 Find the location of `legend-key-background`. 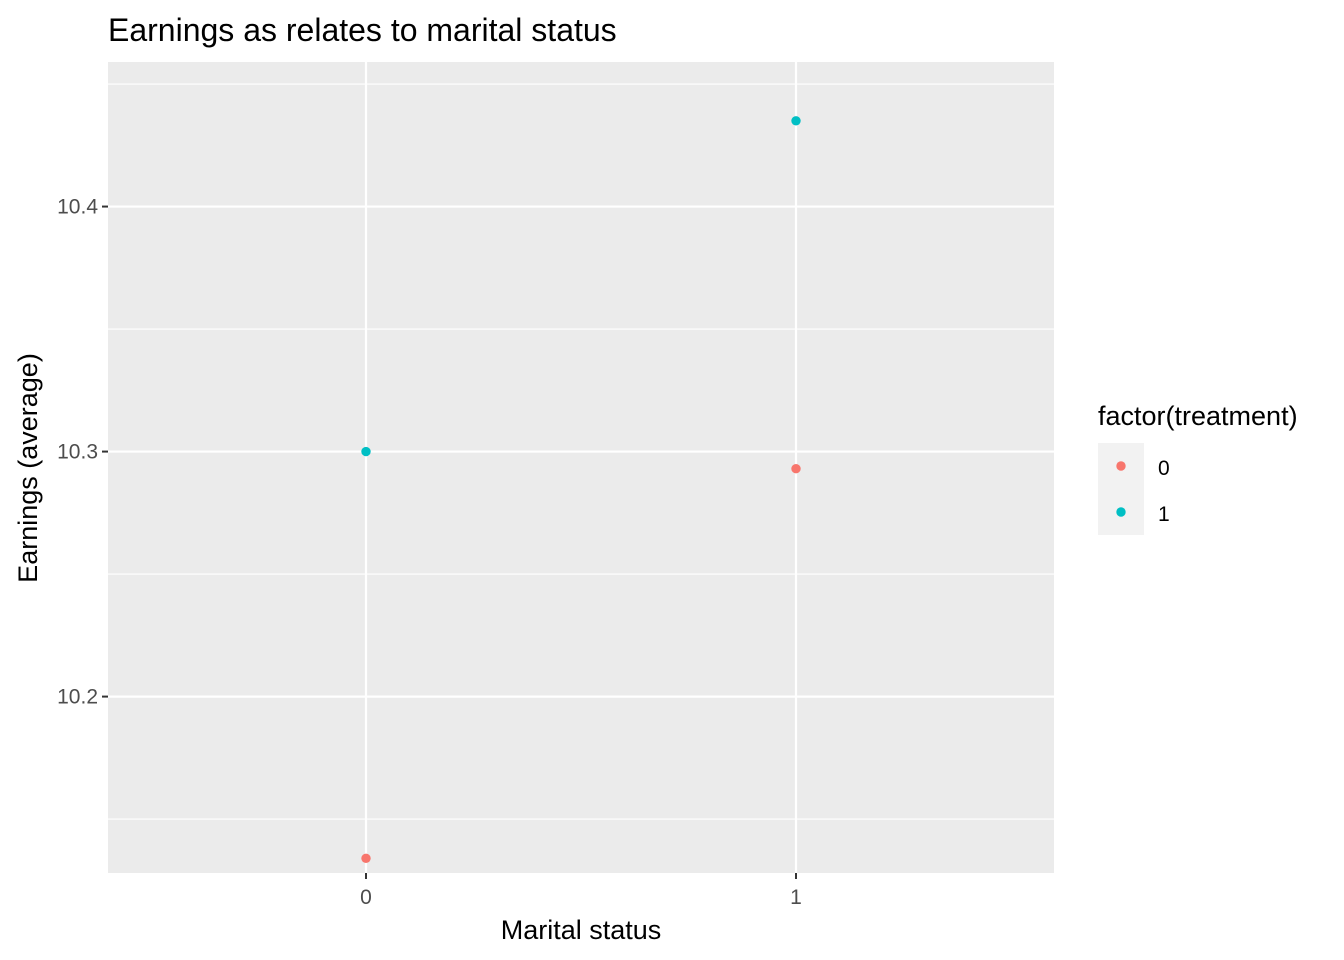

legend-key-background is located at coordinates (1121, 489).